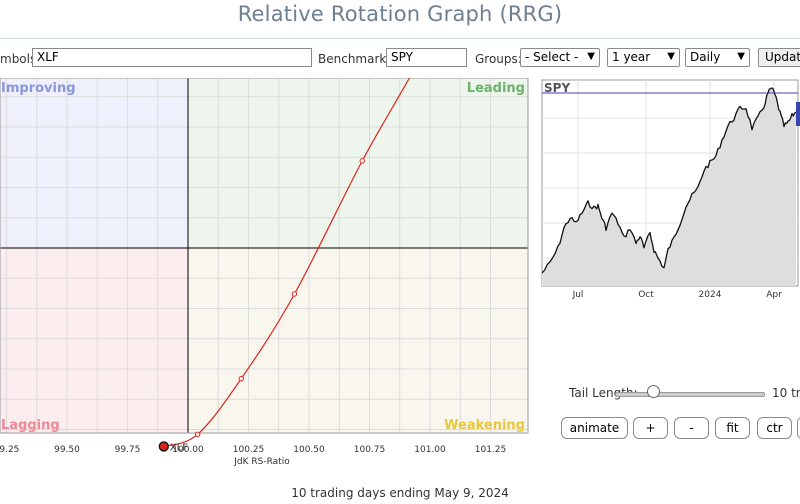  Describe the element at coordinates (650, 428) in the screenshot. I see `zoom-in-button: +` at that location.